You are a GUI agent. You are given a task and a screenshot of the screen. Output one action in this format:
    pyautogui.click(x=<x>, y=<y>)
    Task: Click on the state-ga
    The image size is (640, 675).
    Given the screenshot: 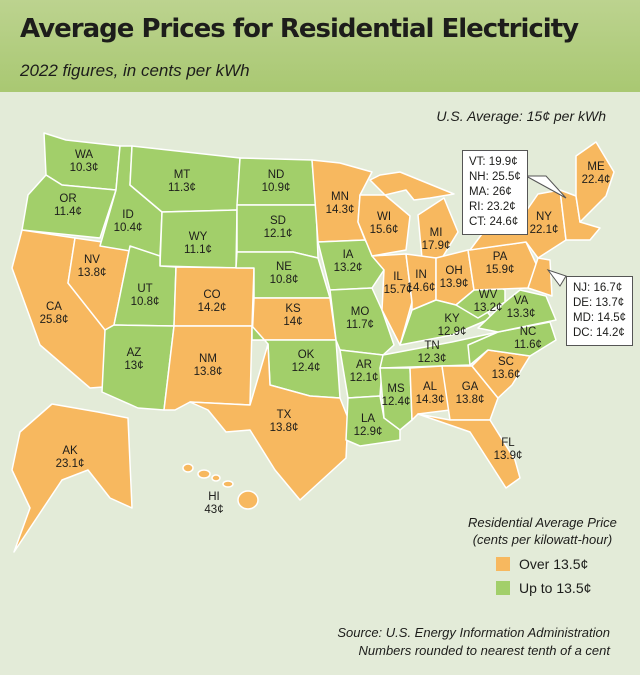 What is the action you would take?
    pyautogui.click(x=470, y=393)
    